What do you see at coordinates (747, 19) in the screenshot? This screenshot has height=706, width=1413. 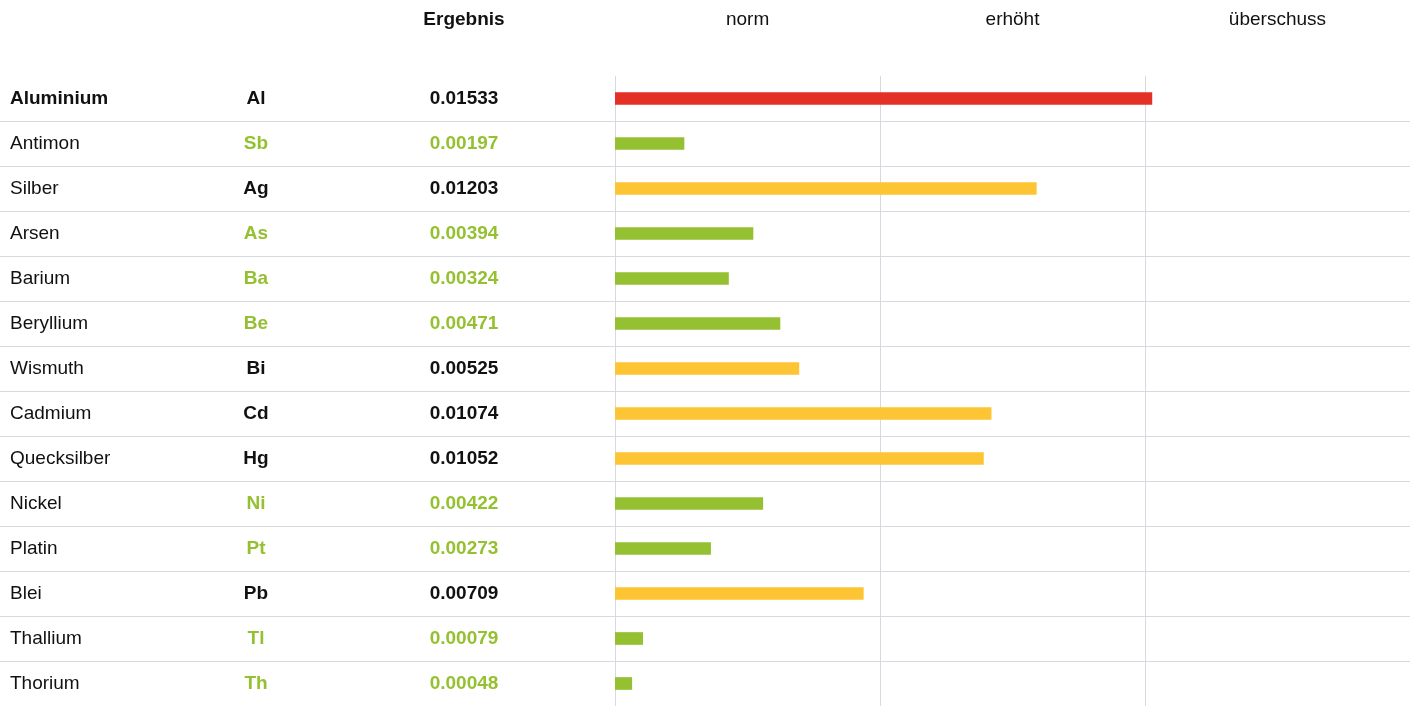 I see `text: norm` at bounding box center [747, 19].